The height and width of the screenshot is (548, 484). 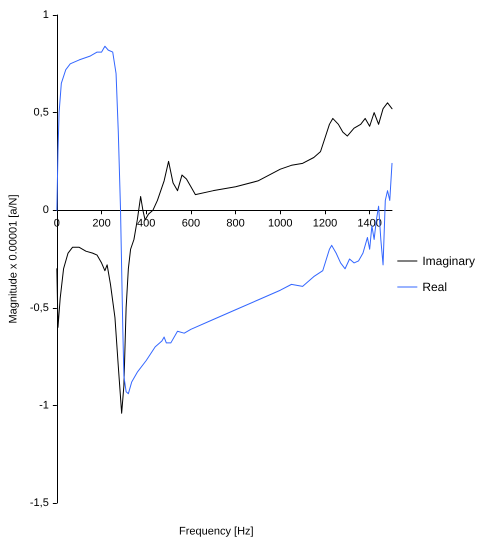 What do you see at coordinates (45, 210) in the screenshot?
I see `y-tick-label: 0` at bounding box center [45, 210].